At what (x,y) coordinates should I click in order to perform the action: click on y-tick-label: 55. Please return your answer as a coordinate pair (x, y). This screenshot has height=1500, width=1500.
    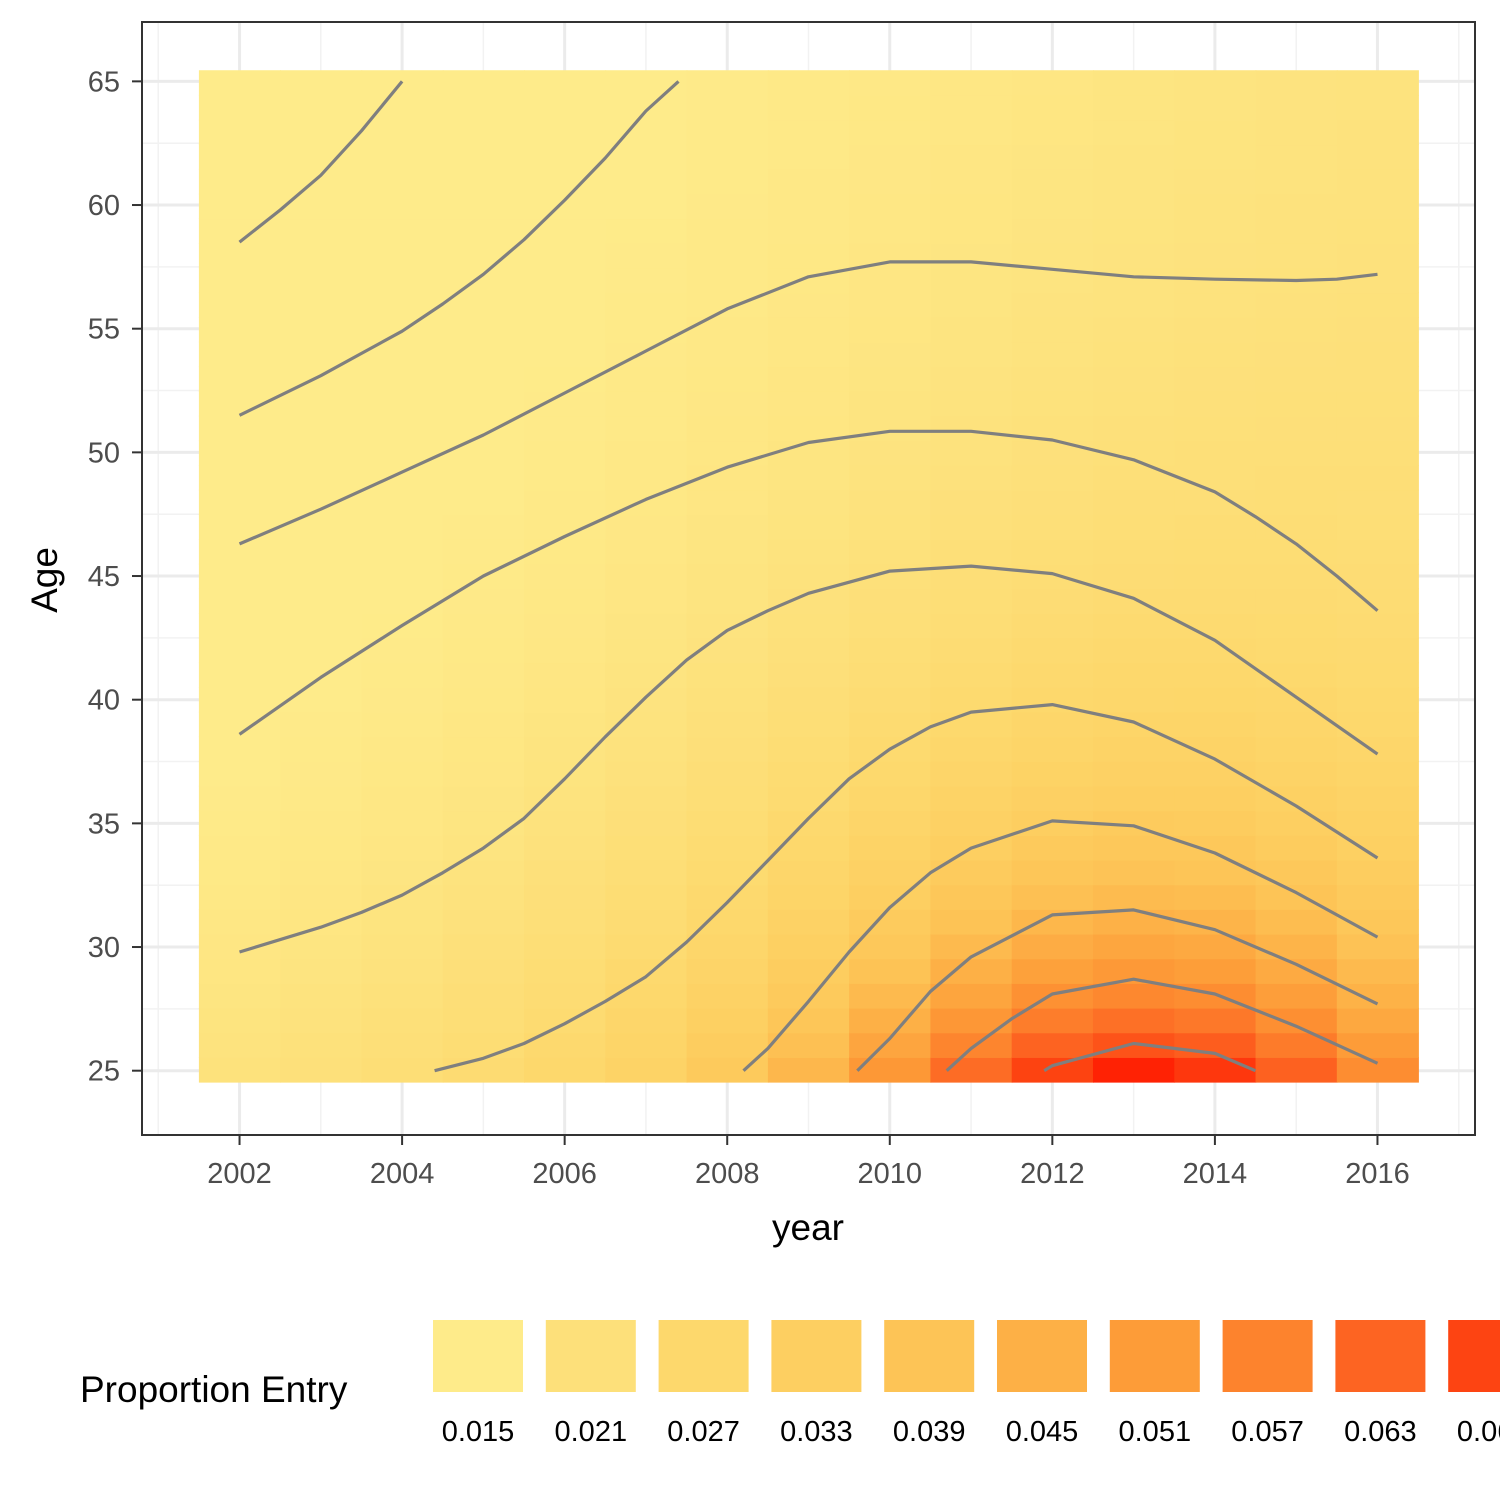
    Looking at the image, I should click on (104, 330).